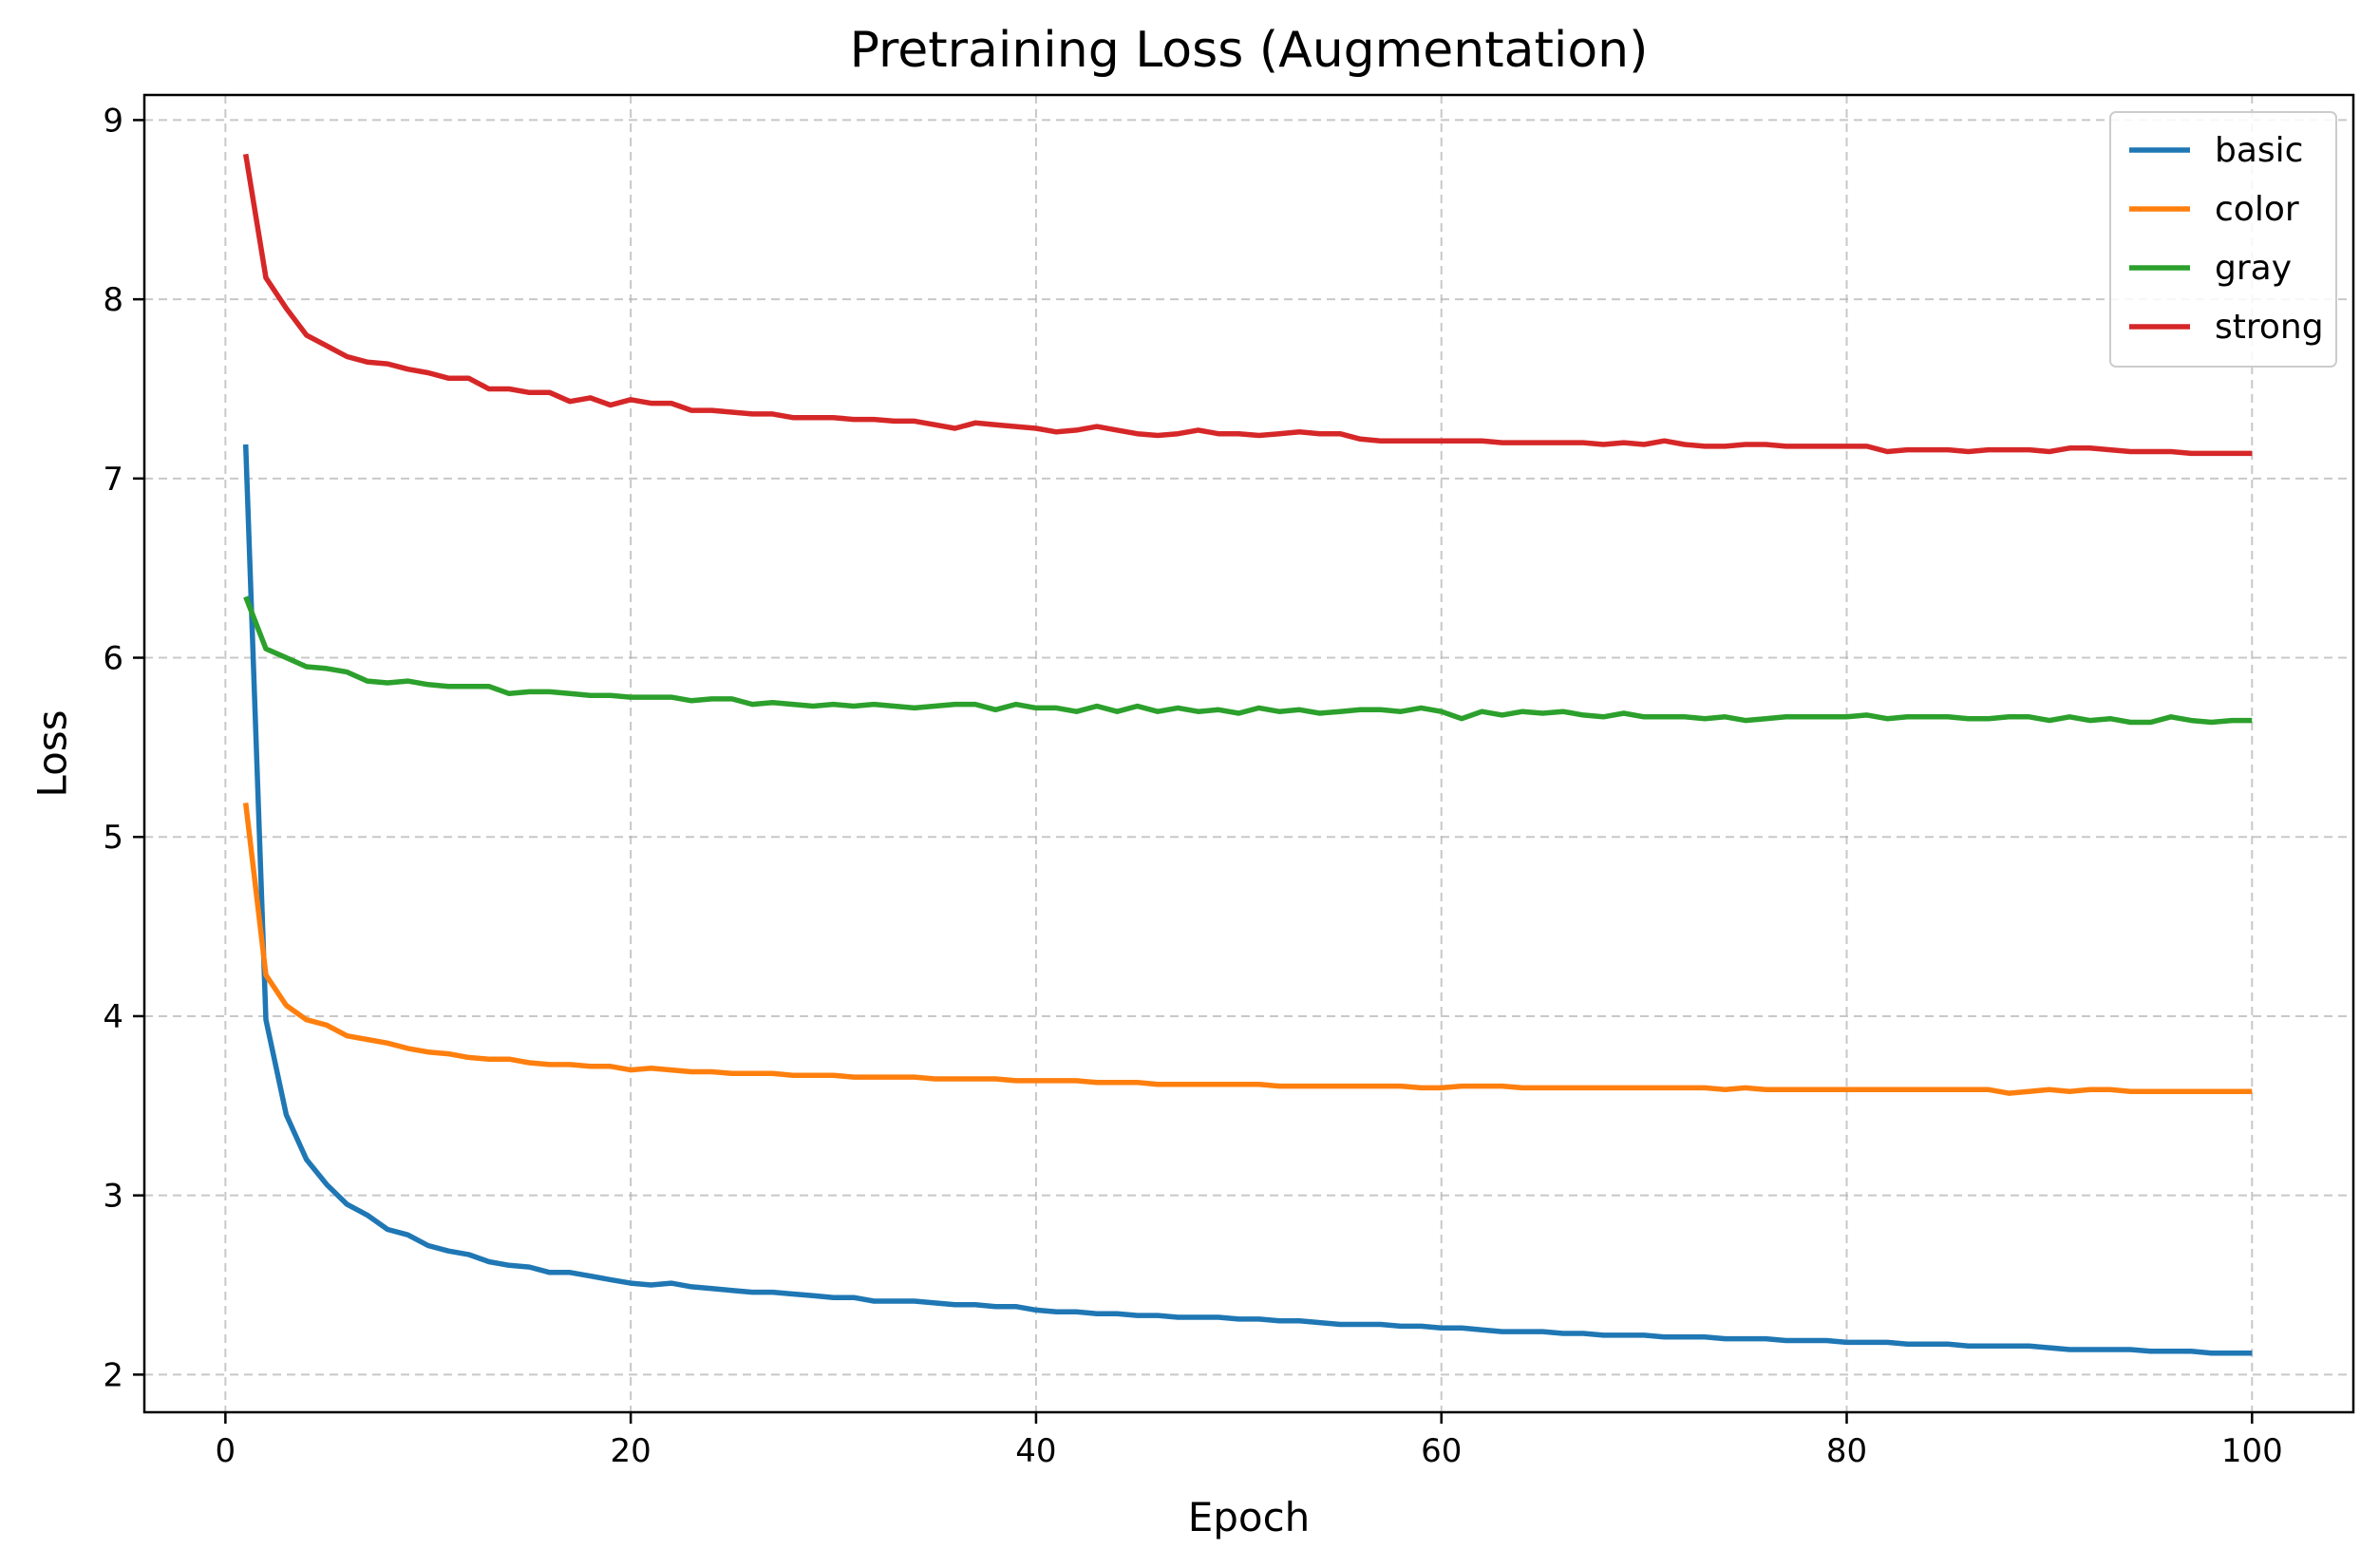 Image resolution: width=2379 pixels, height=1568 pixels. What do you see at coordinates (113, 480) in the screenshot?
I see `y-tick-label: 7` at bounding box center [113, 480].